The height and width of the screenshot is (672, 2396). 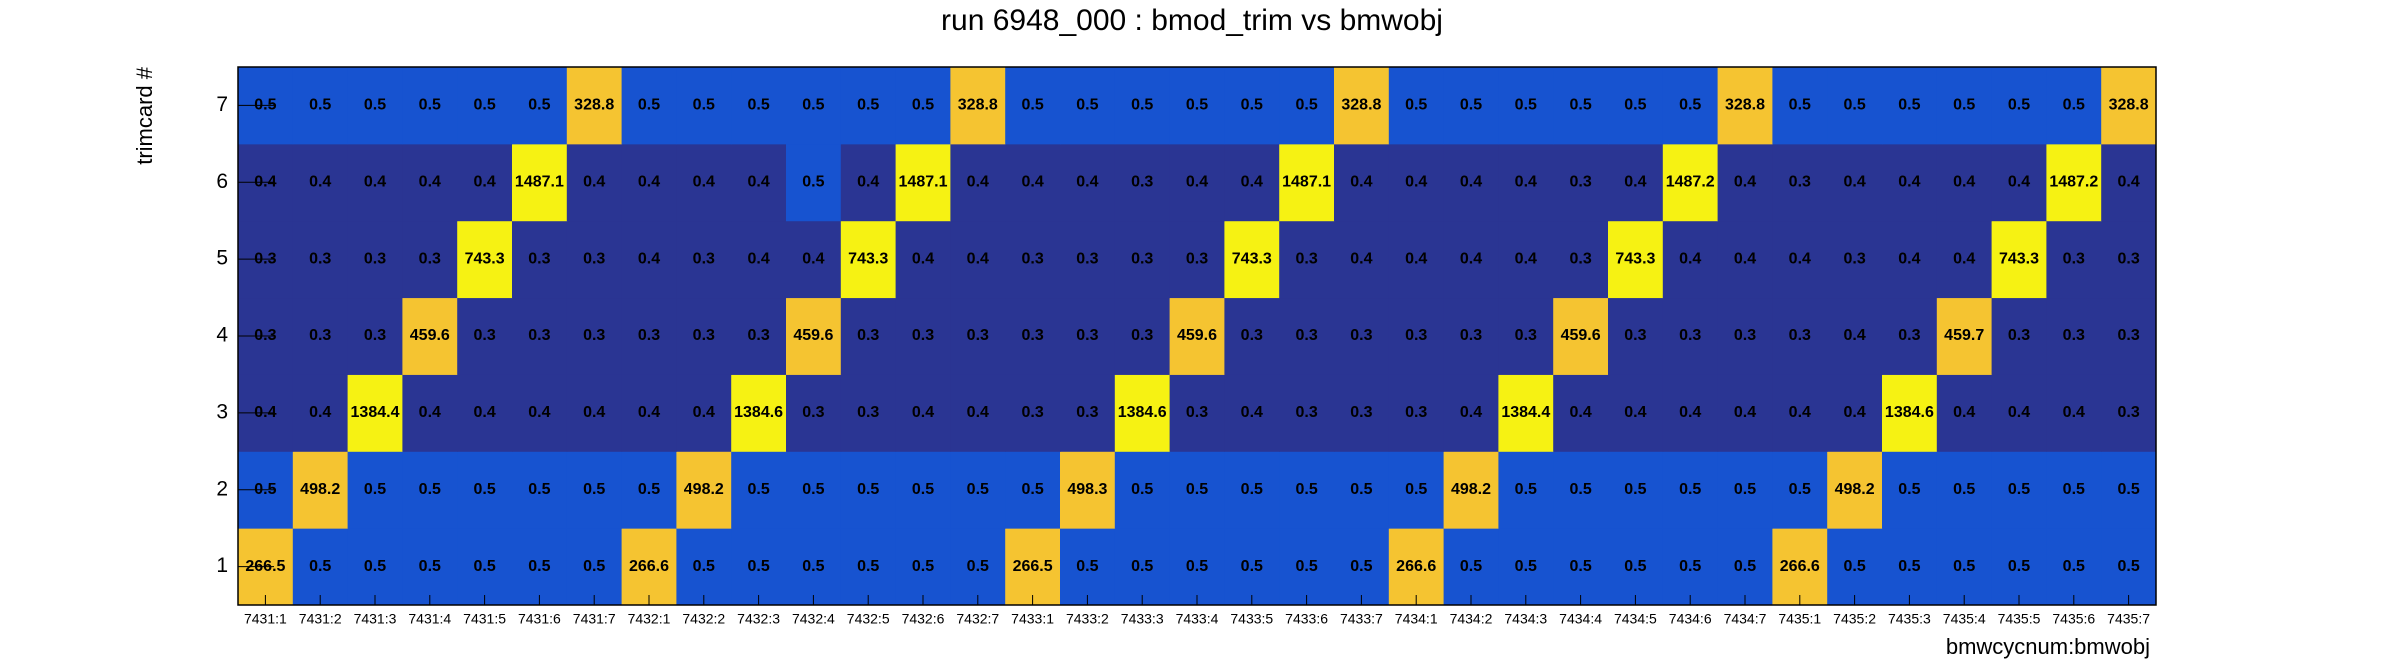 I want to click on x-tick-label: 7431:5, so click(x=484, y=619).